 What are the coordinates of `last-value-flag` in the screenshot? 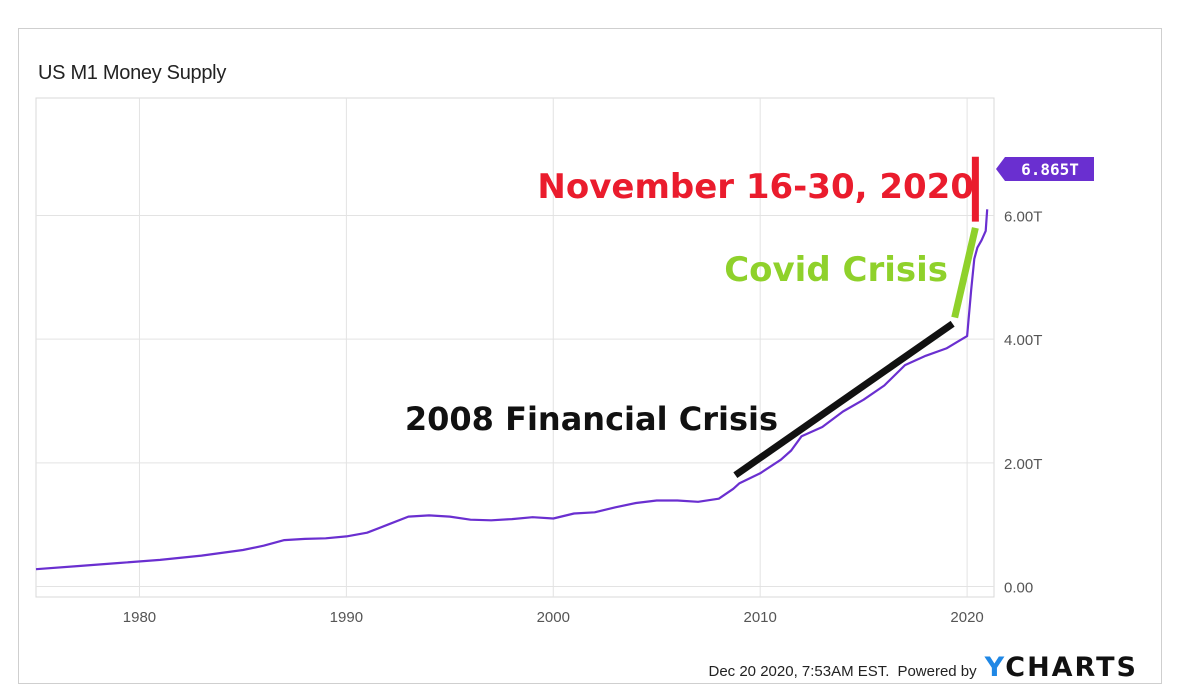 It's located at (1045, 169).